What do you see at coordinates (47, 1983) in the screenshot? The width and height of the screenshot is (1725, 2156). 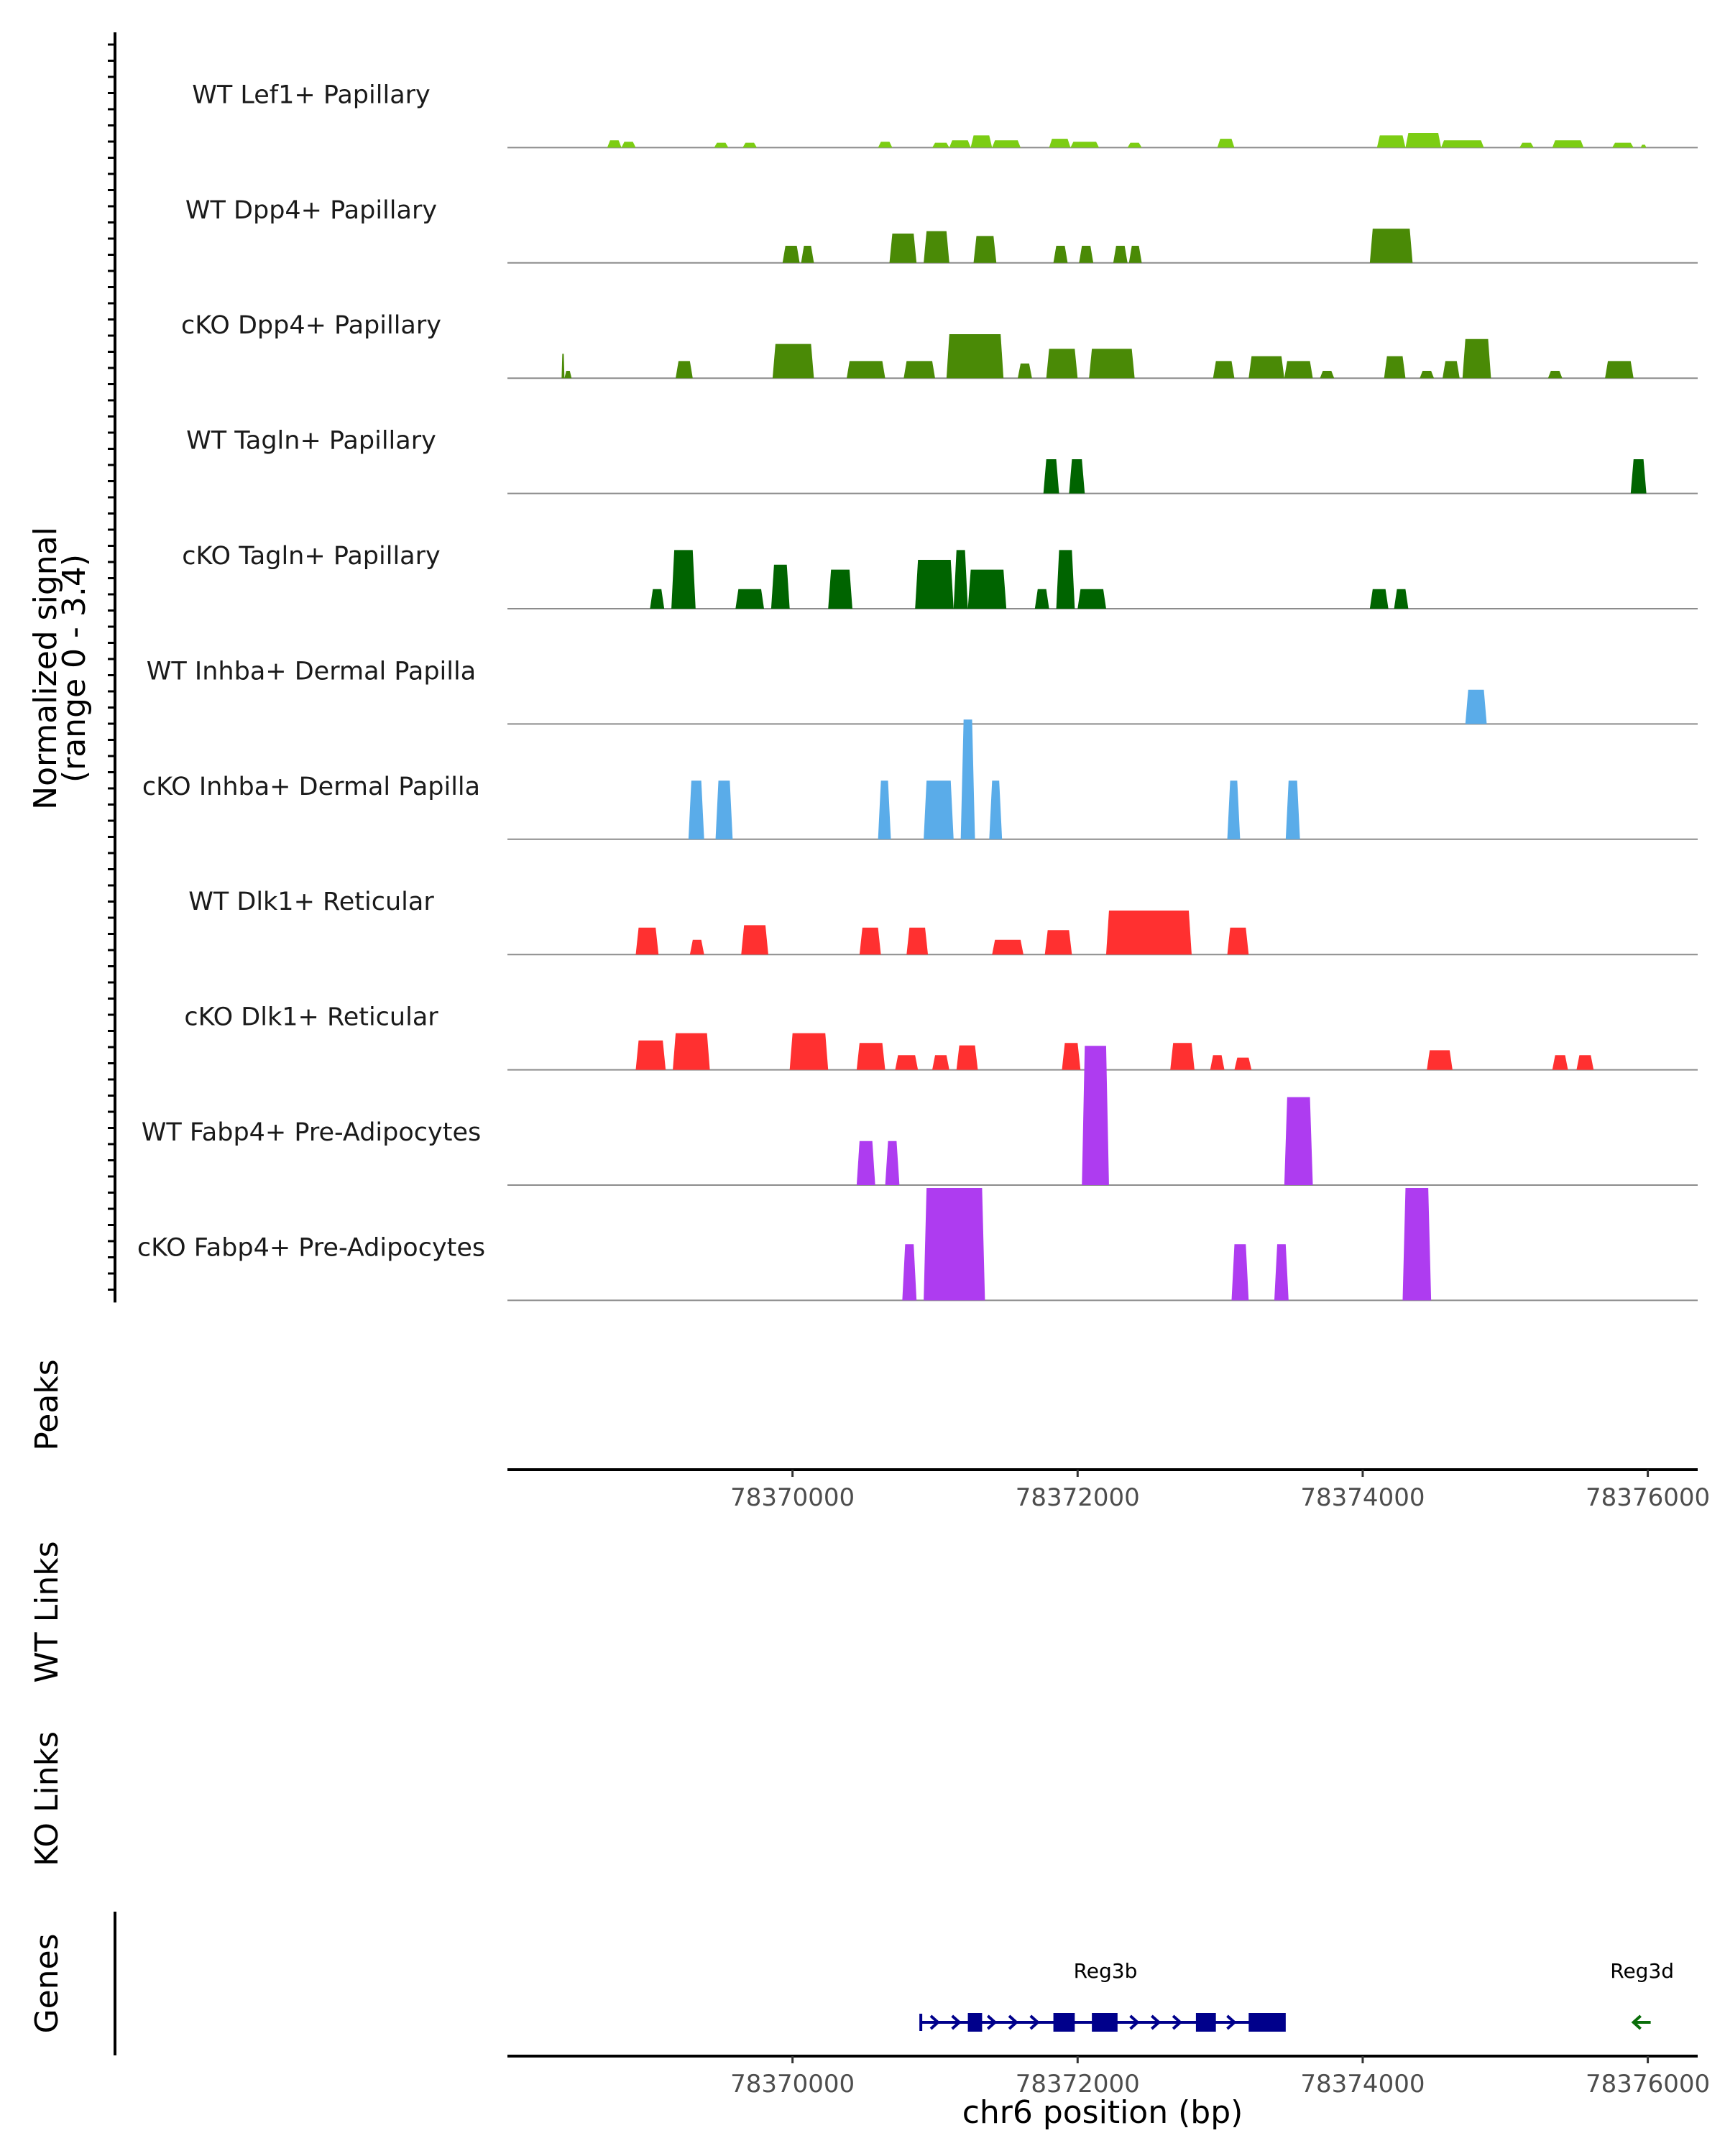 I see `genes-panel-label: Genes` at bounding box center [47, 1983].